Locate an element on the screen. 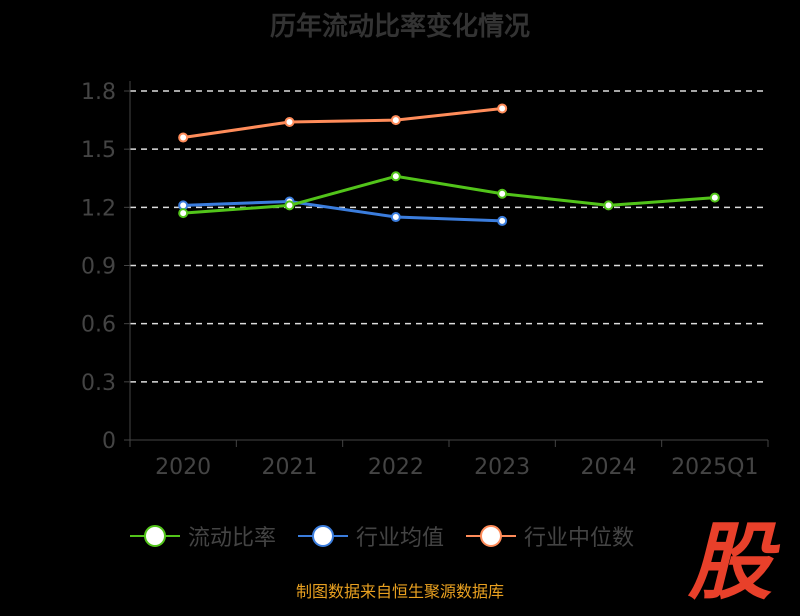 Image resolution: width=800 pixels, height=616 pixels. x-tick-label: 2024 is located at coordinates (609, 467).